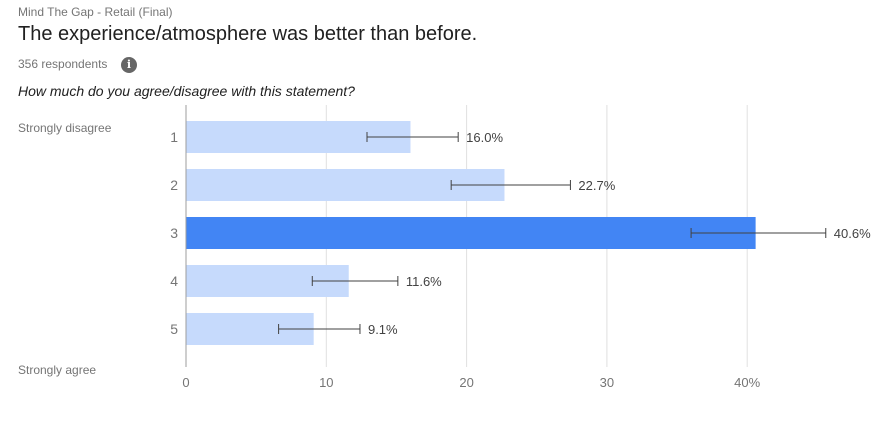 The height and width of the screenshot is (439, 875). Describe the element at coordinates (57, 370) in the screenshot. I see `scale-high-label: Strongly agree` at that location.